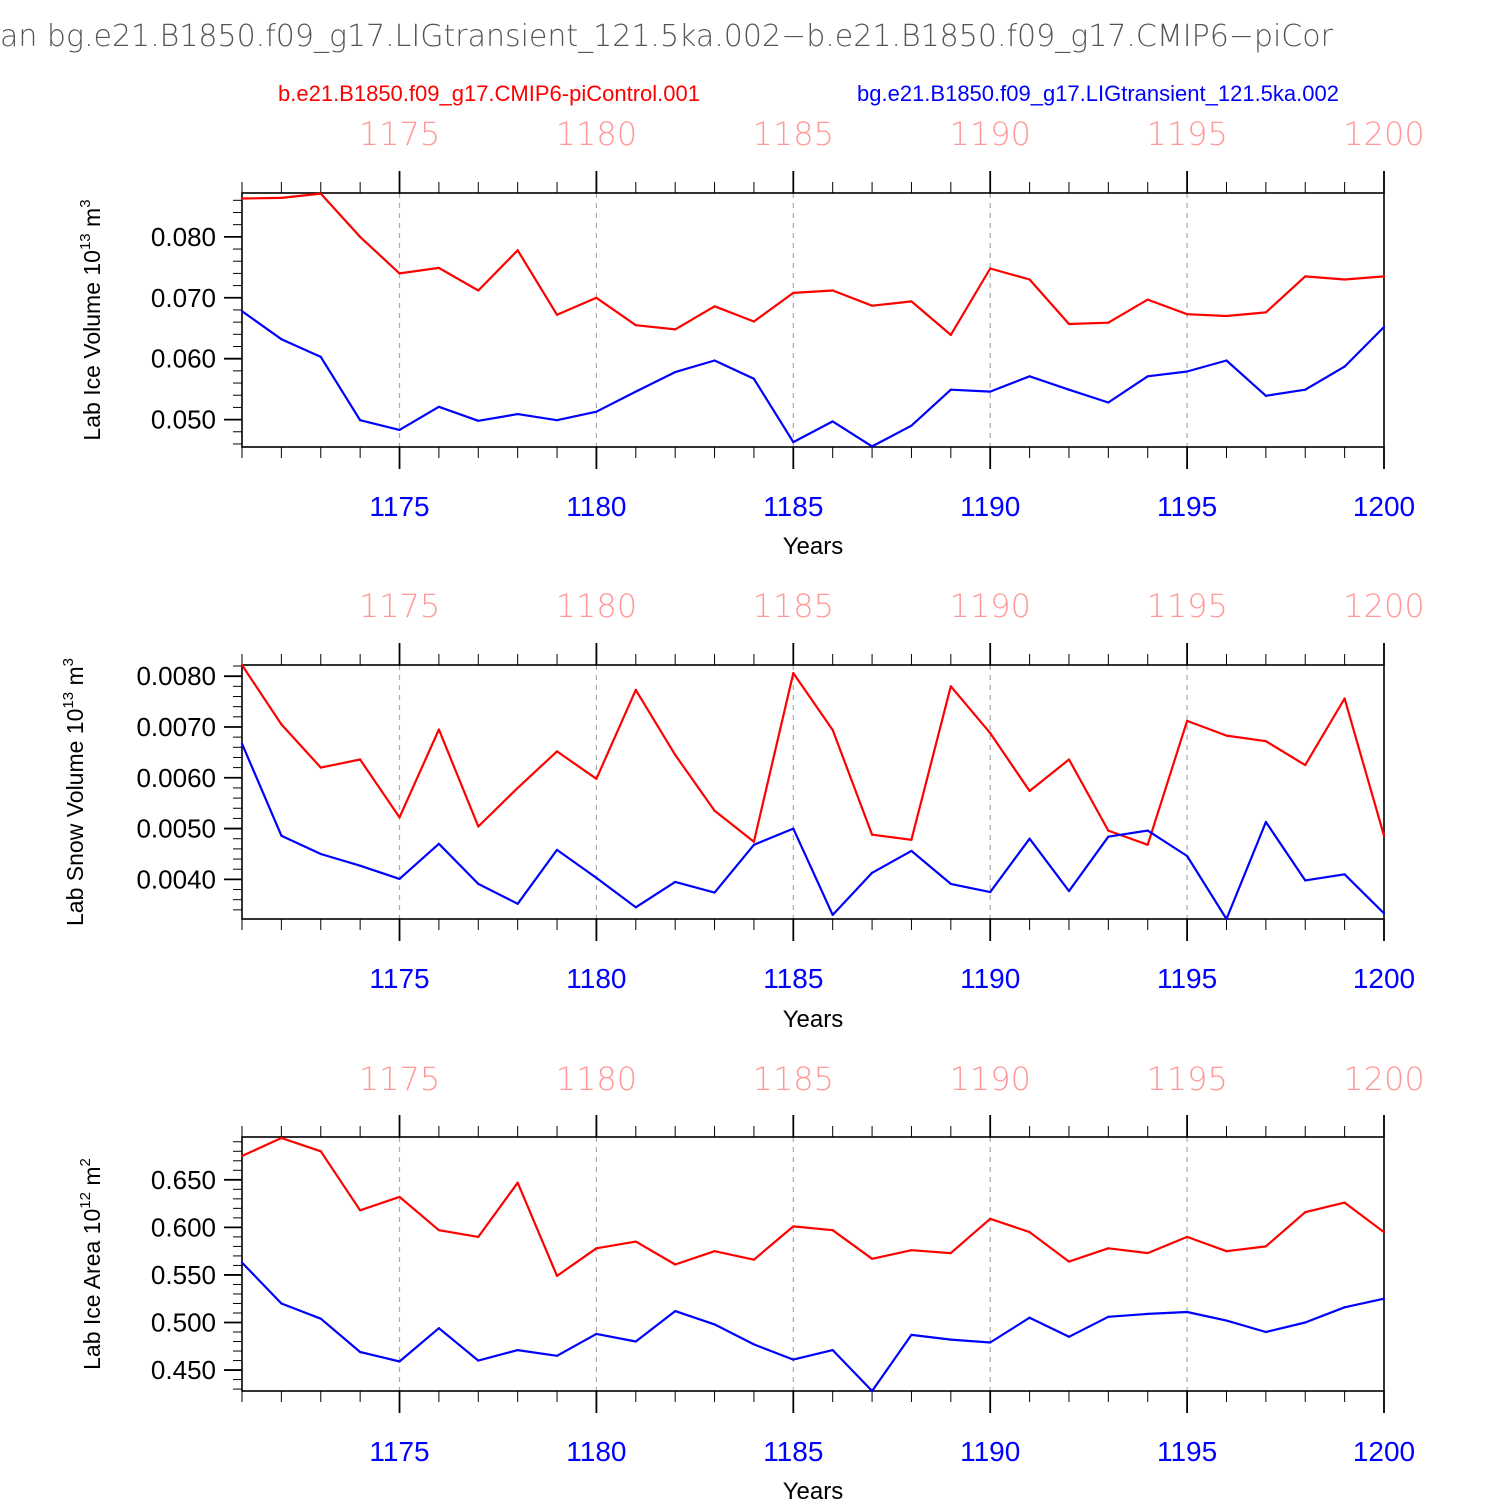 The image size is (1500, 1500). Describe the element at coordinates (989, 1079) in the screenshot. I see `x-tick-label-top: 1190` at that location.